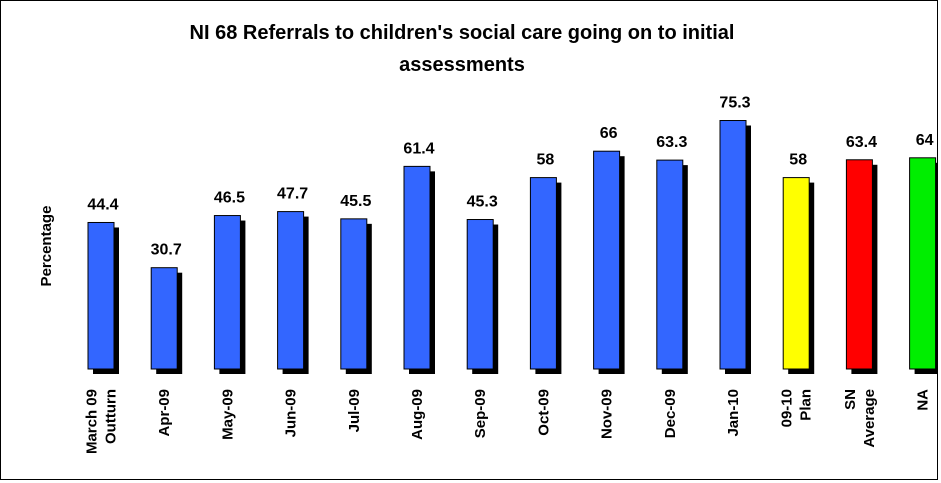 The width and height of the screenshot is (941, 483). What do you see at coordinates (670, 413) in the screenshot?
I see `x-tick-label: Dec-09` at bounding box center [670, 413].